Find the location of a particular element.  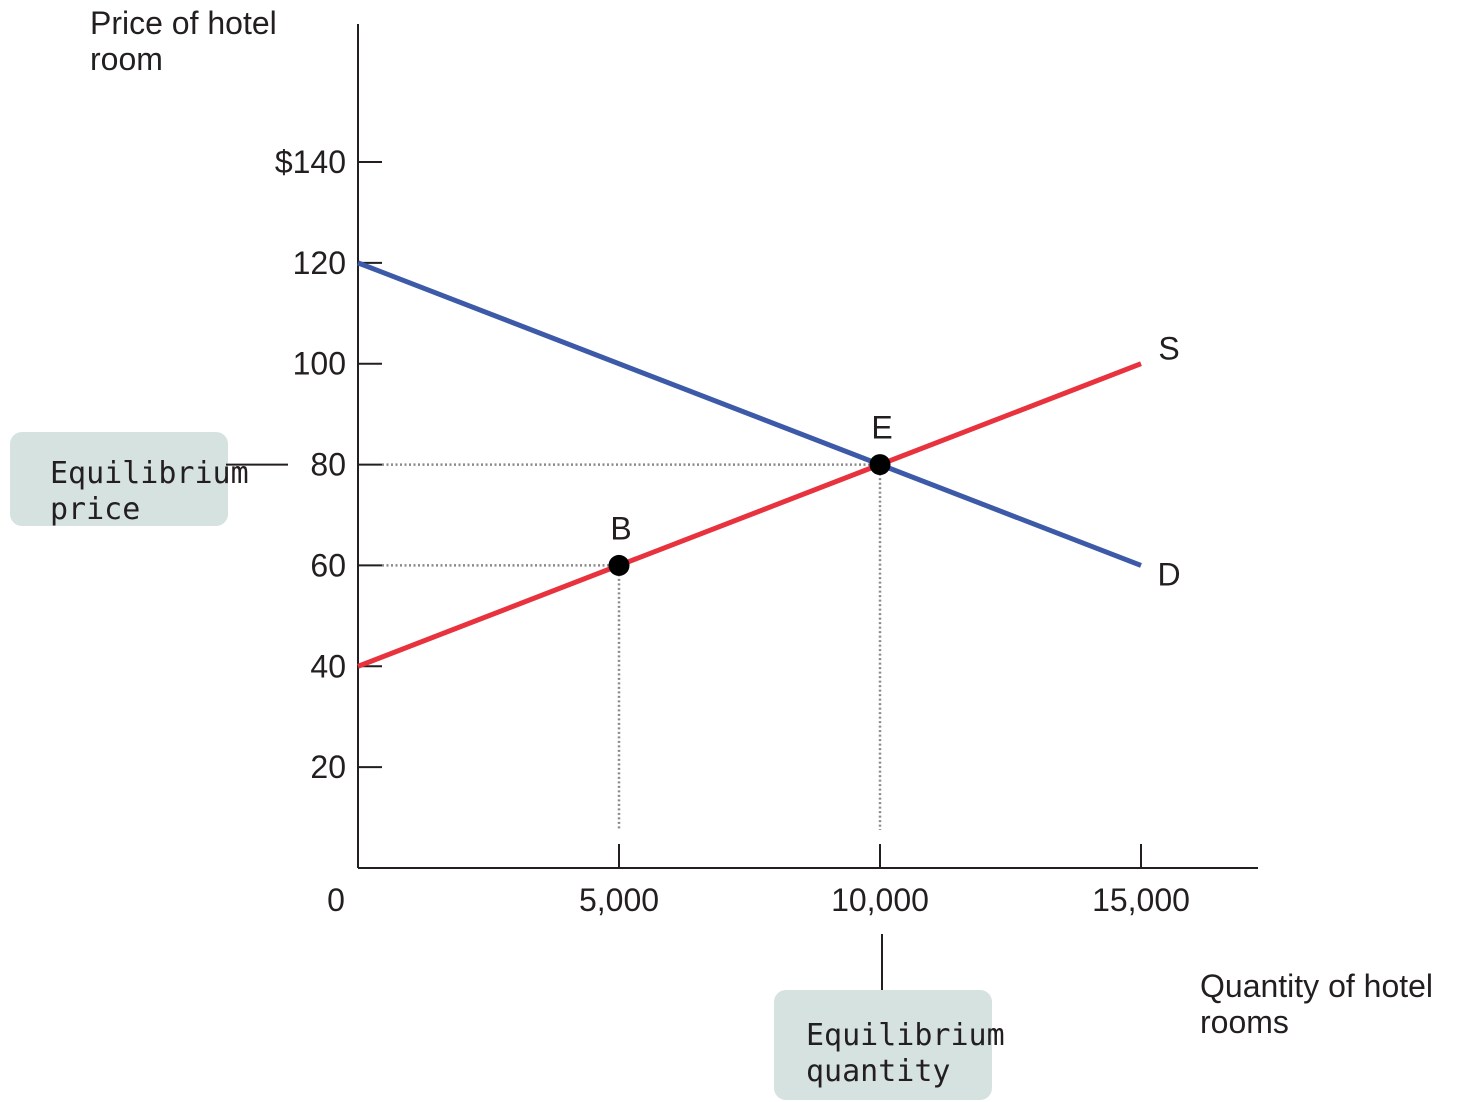

y-tick-label-100: 100 is located at coordinates (319, 364).